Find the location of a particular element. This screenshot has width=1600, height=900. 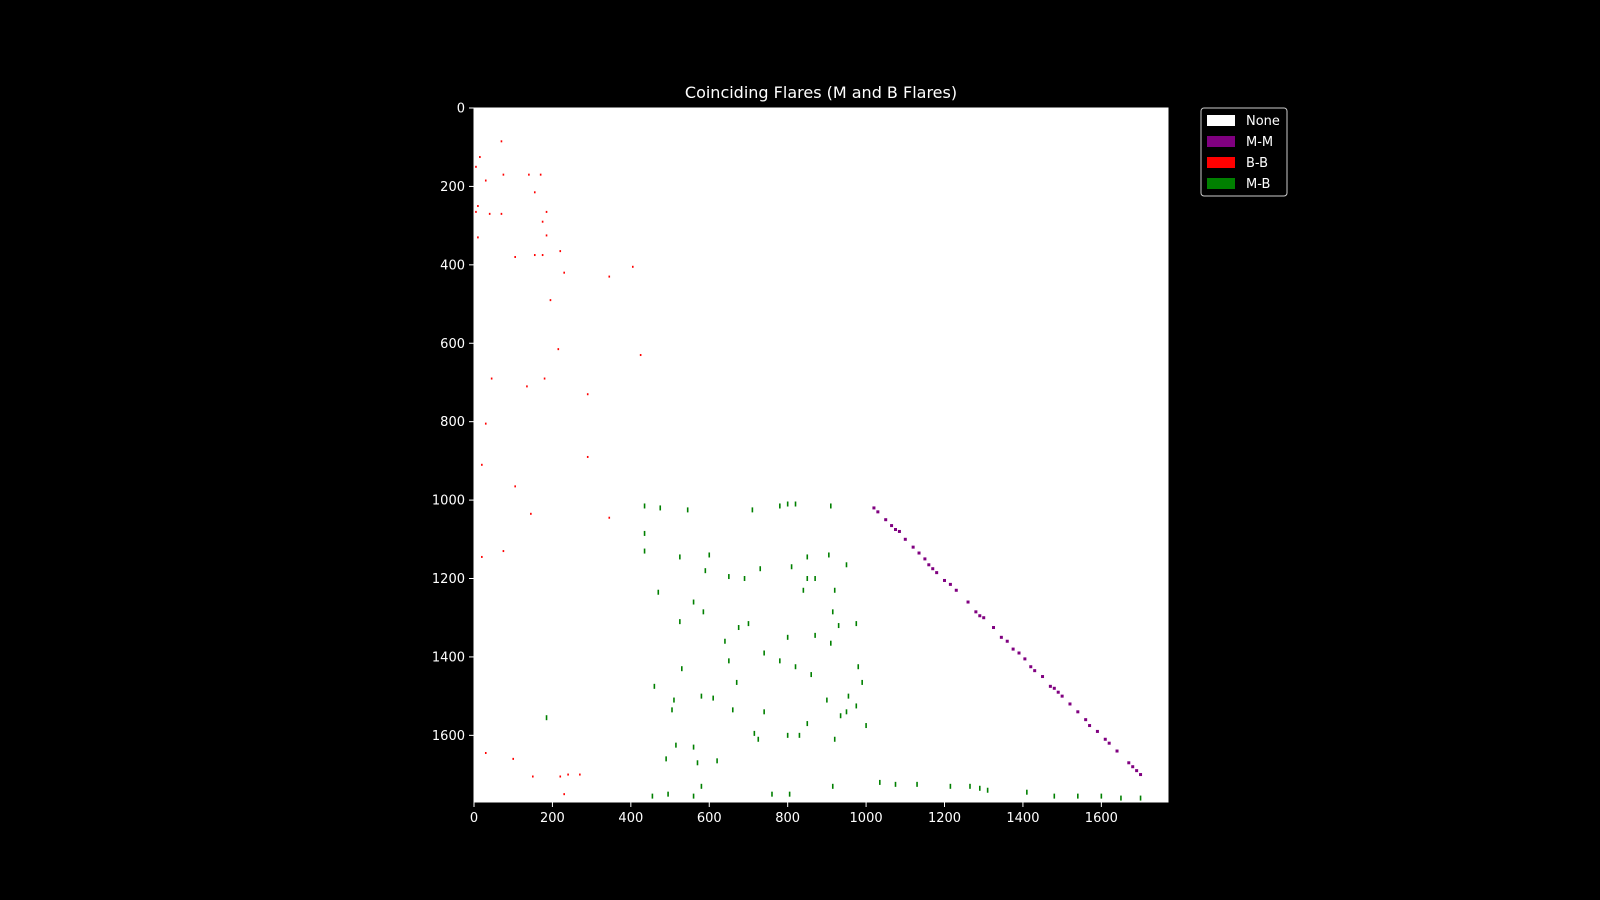

legend-swatch-none is located at coordinates (1221, 120).